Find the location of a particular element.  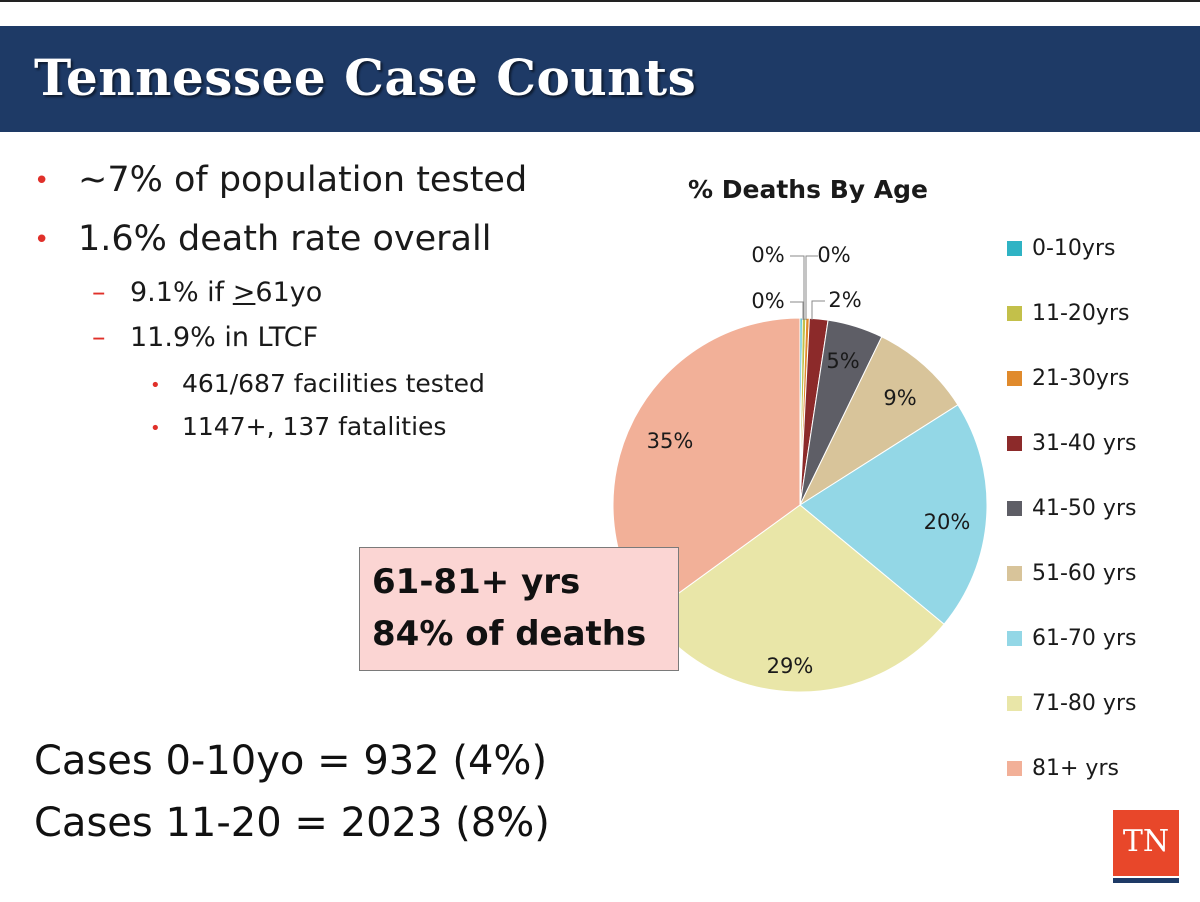

legend-label-41-50-yrs: 41-50 yrs is located at coordinates (1084, 508).